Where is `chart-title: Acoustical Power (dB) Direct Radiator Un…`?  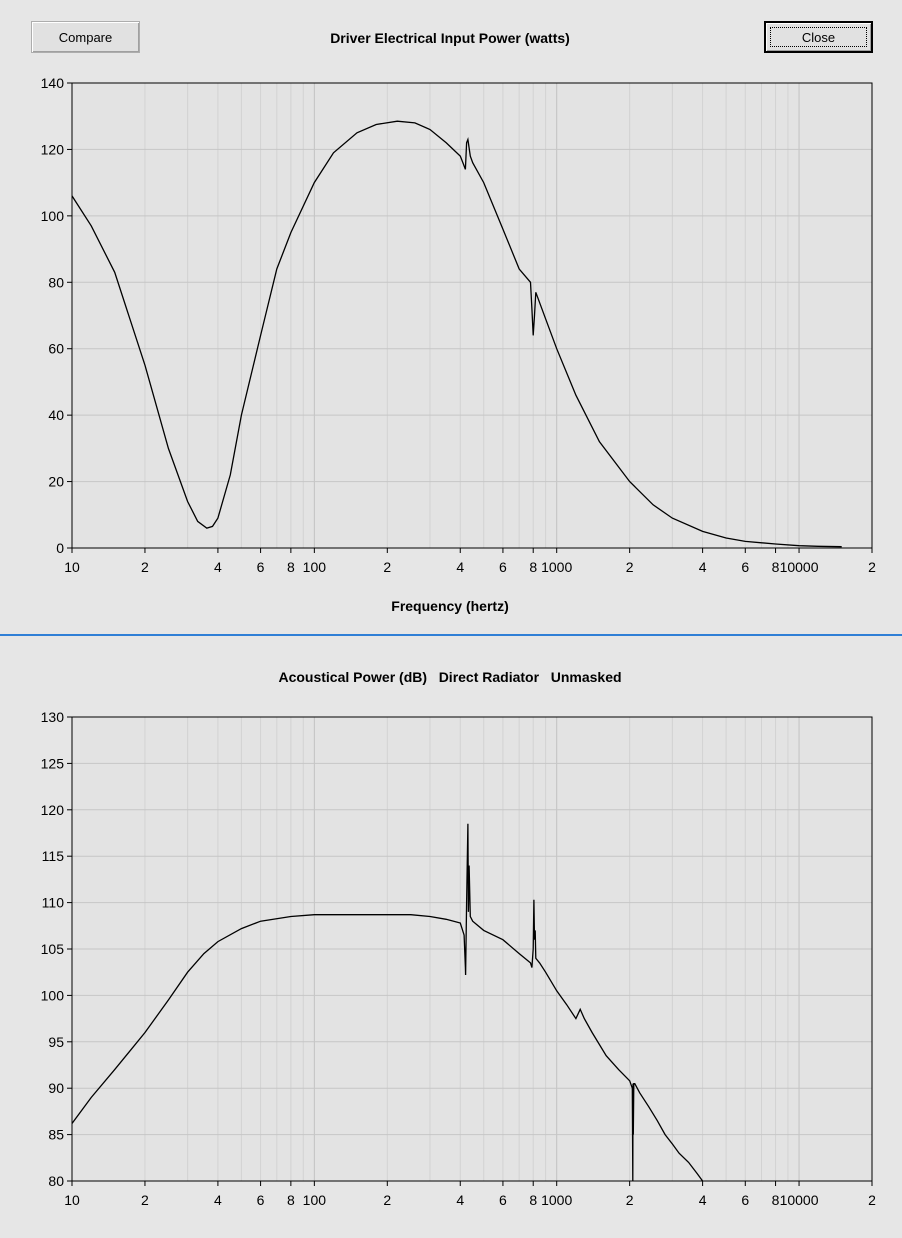
chart-title: Acoustical Power (dB) Direct Radiator Un… is located at coordinates (450, 677).